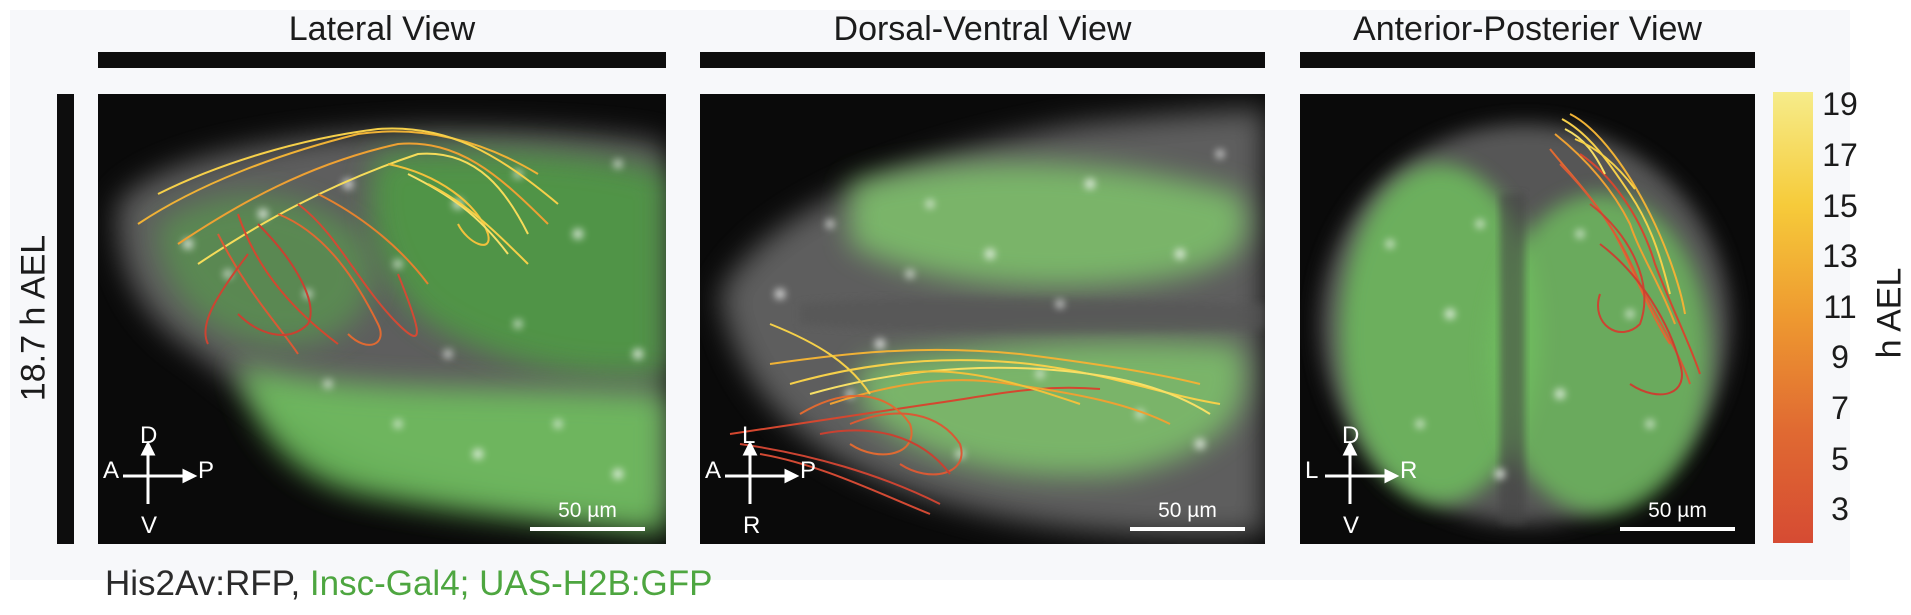  I want to click on colorbar-tick: 13, so click(1840, 256).